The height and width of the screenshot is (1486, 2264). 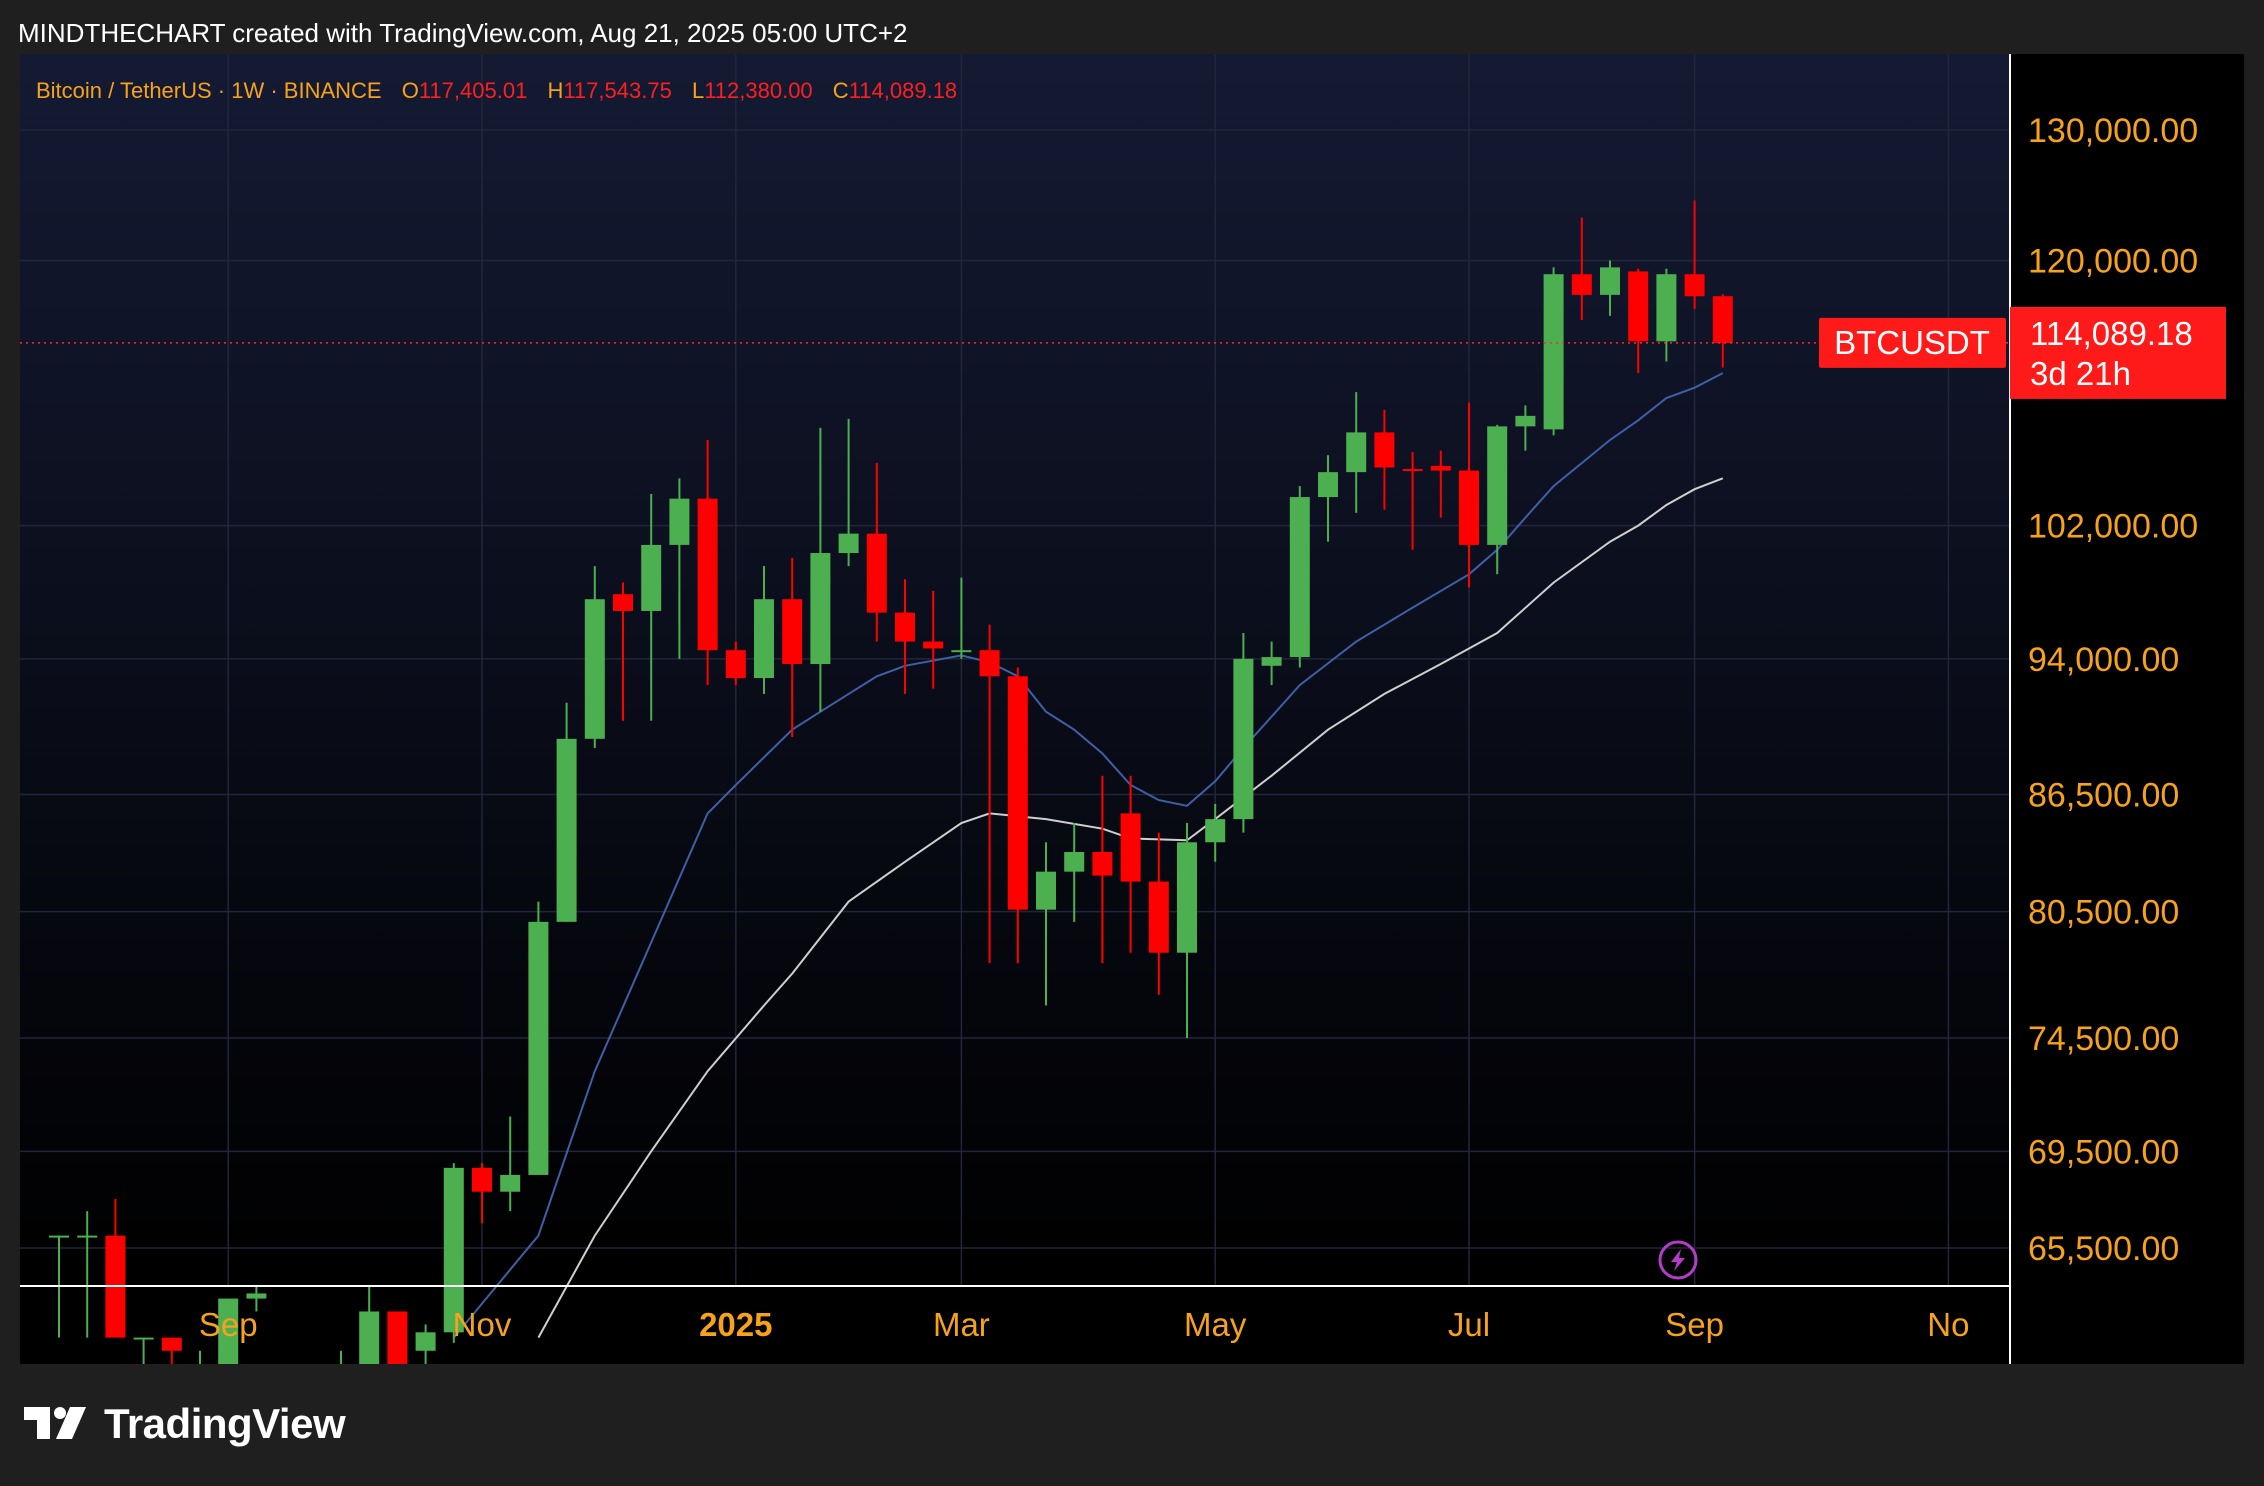 What do you see at coordinates (1215, 1324) in the screenshot?
I see `x-tick-label-4: May` at bounding box center [1215, 1324].